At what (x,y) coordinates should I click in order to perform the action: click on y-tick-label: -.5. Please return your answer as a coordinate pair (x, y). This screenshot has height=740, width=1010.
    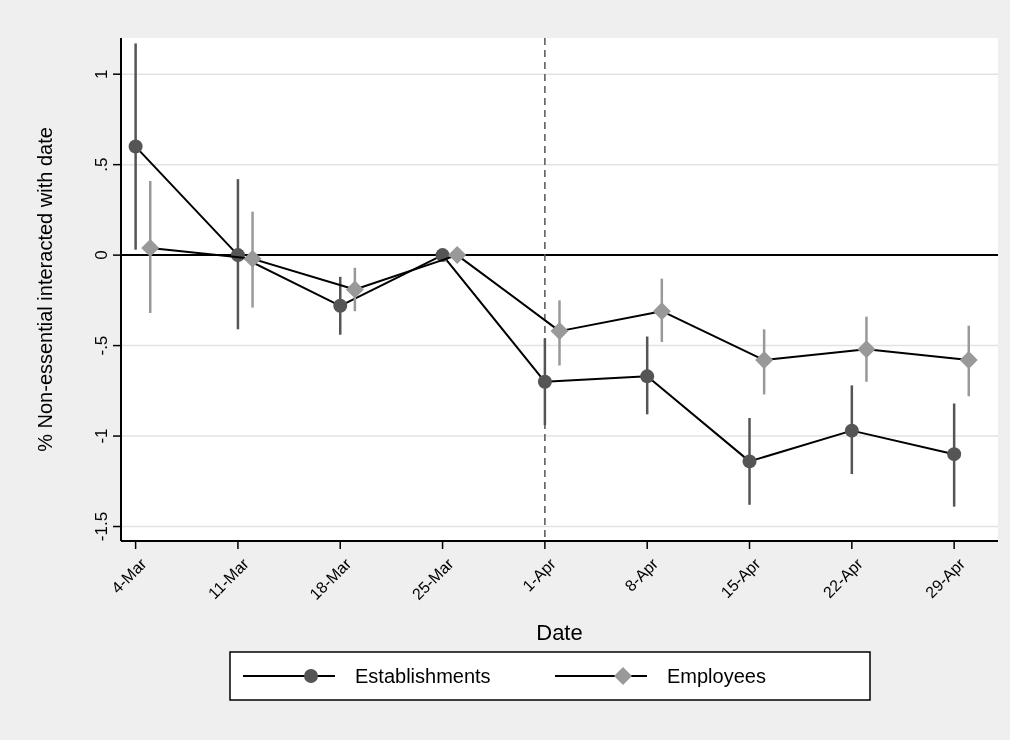
    Looking at the image, I should click on (101, 345).